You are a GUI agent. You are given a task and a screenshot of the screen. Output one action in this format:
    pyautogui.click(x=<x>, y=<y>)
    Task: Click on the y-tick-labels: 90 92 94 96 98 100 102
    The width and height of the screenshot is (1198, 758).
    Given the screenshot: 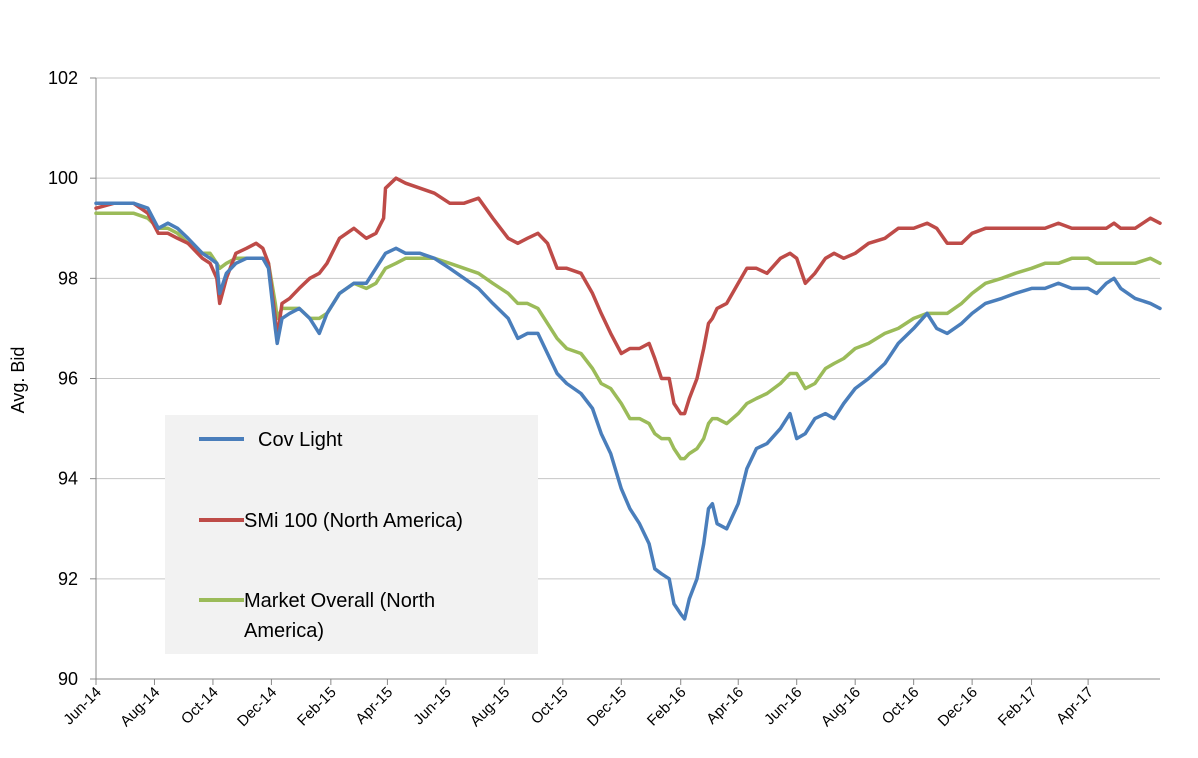 What is the action you would take?
    pyautogui.click(x=63, y=378)
    